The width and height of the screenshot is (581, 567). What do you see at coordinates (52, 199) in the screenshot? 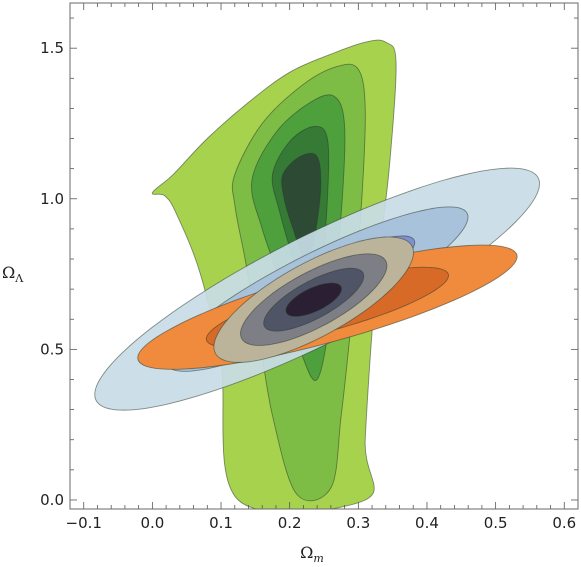
I see `y-tick-label: 1.0` at bounding box center [52, 199].